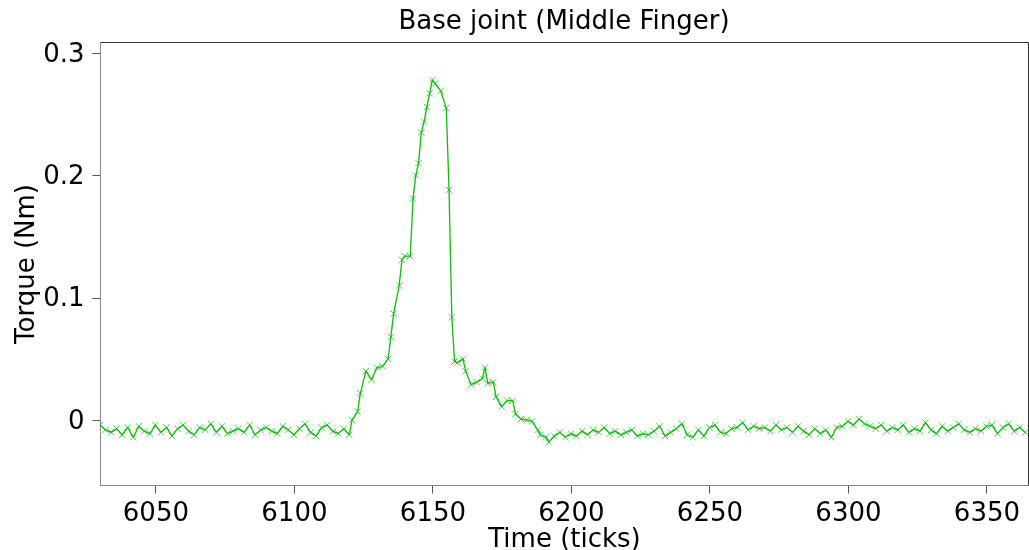 Image resolution: width=1029 pixels, height=550 pixels. What do you see at coordinates (987, 511) in the screenshot?
I see `x-tick-label: 6350` at bounding box center [987, 511].